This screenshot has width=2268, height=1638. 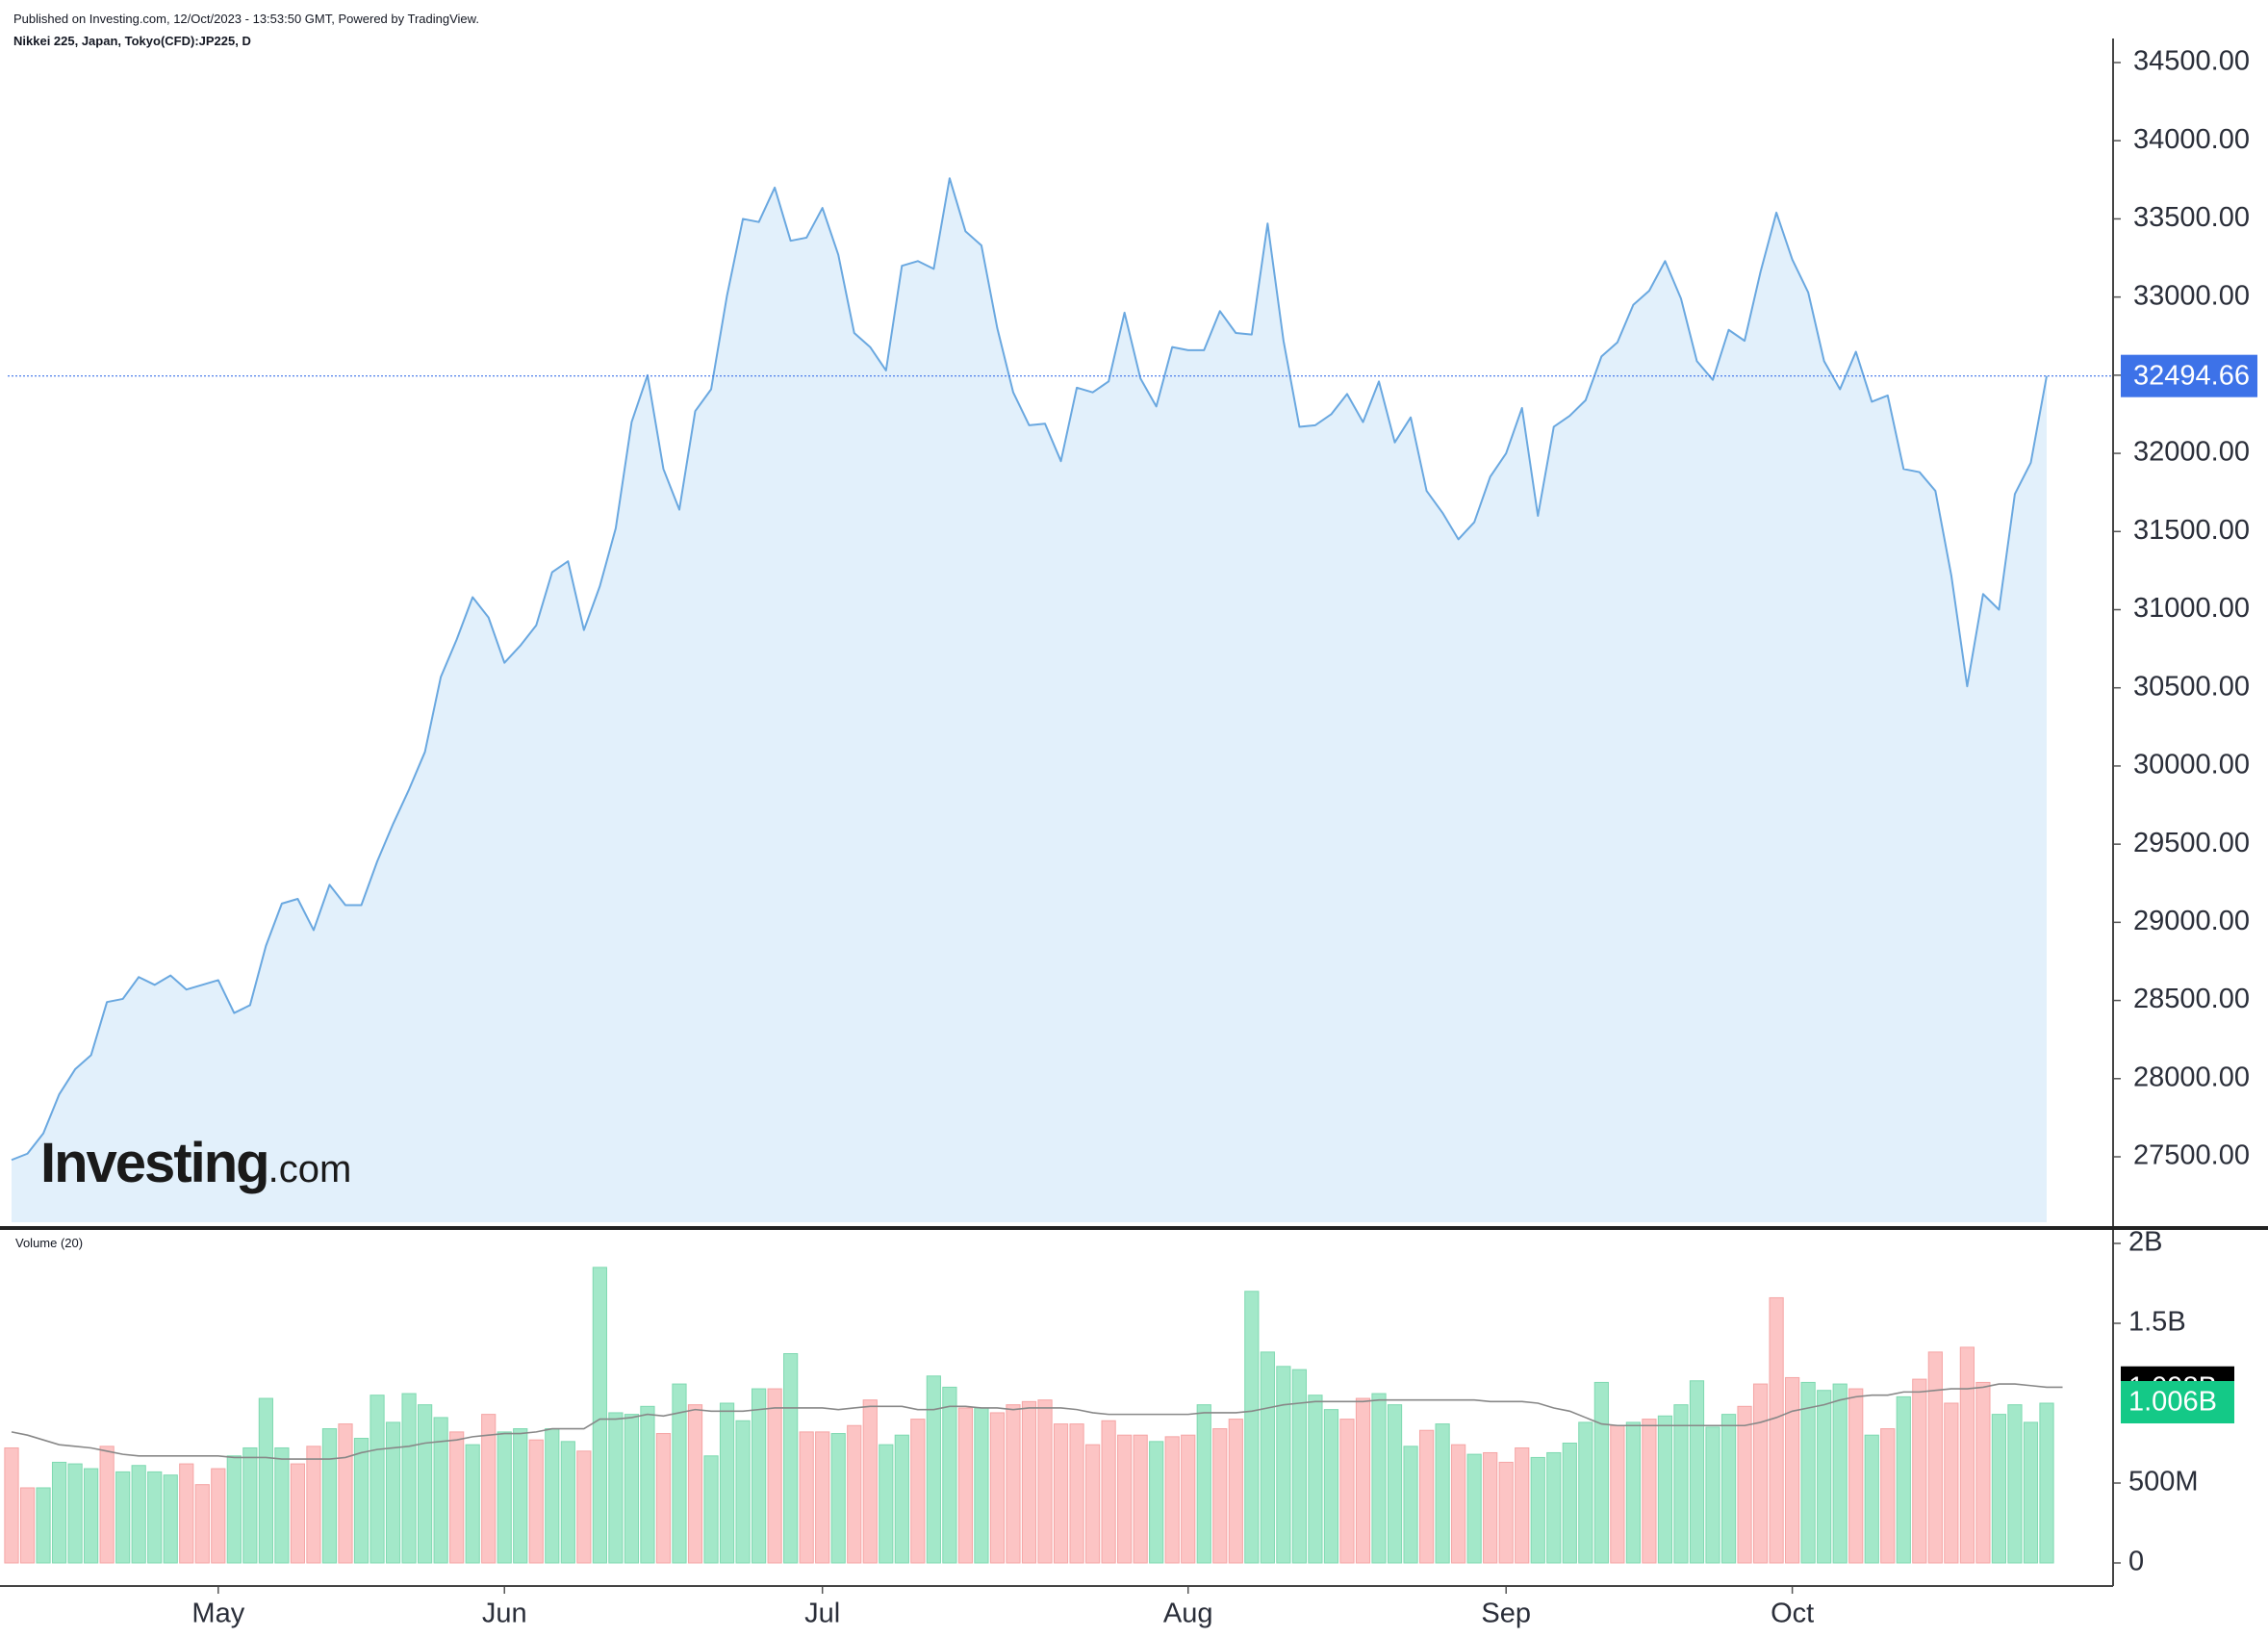 I want to click on volume-tick-label: 500M, so click(x=2163, y=1482).